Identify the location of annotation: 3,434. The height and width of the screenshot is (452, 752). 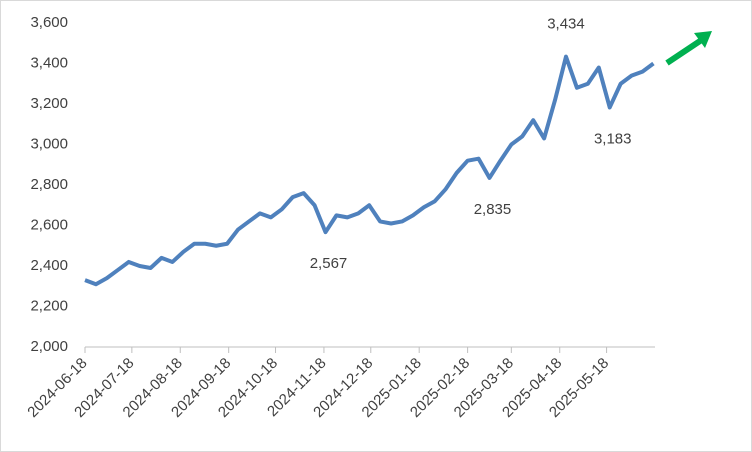
(566, 24).